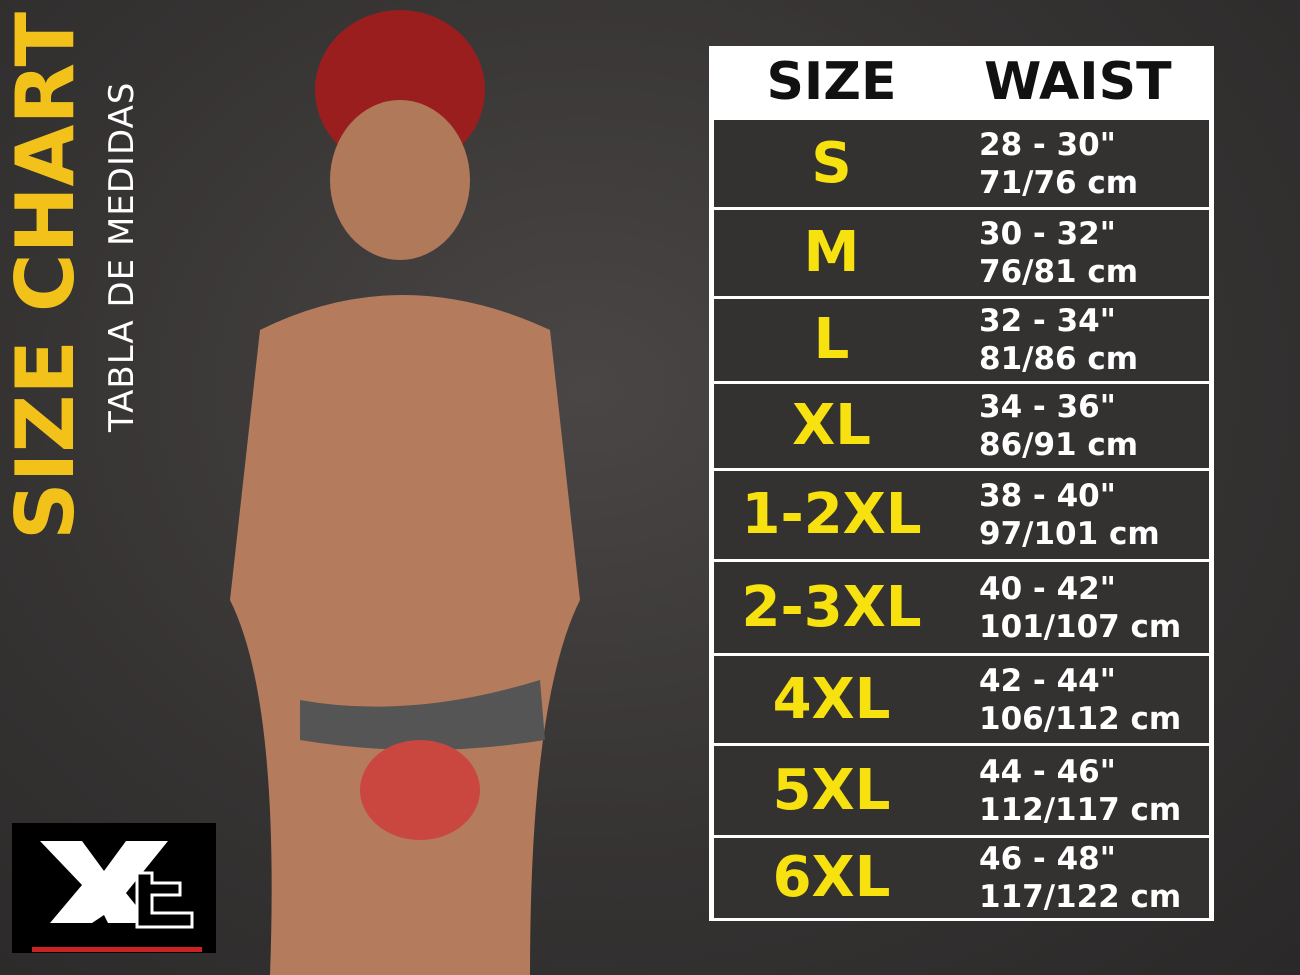 The height and width of the screenshot is (975, 1300). What do you see at coordinates (1080, 626) in the screenshot?
I see `waist-cm: 101/107 cm` at bounding box center [1080, 626].